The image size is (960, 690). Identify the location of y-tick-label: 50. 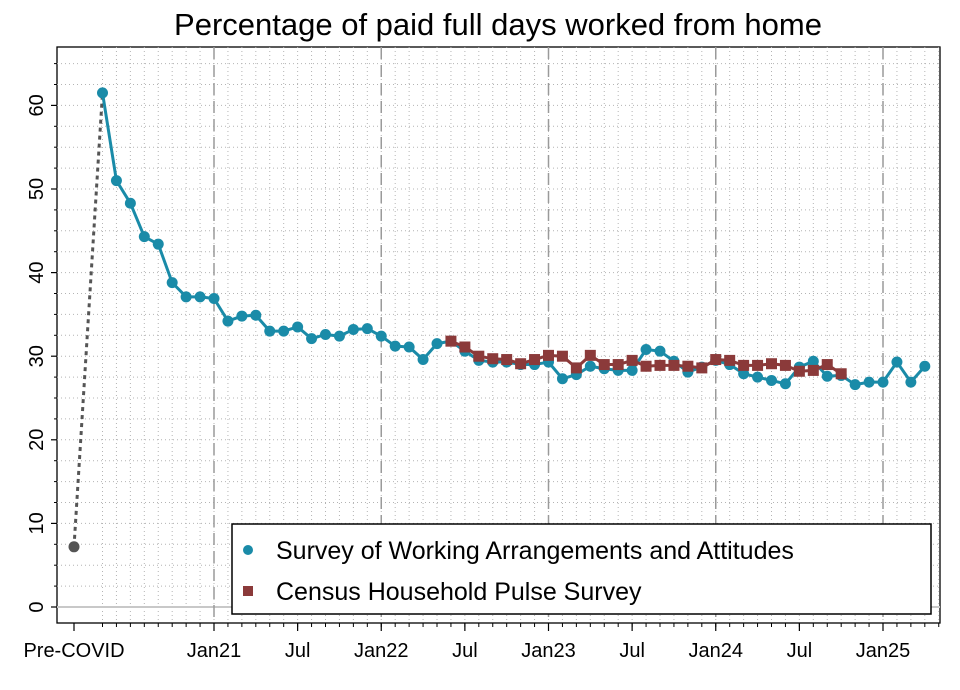
(37, 189).